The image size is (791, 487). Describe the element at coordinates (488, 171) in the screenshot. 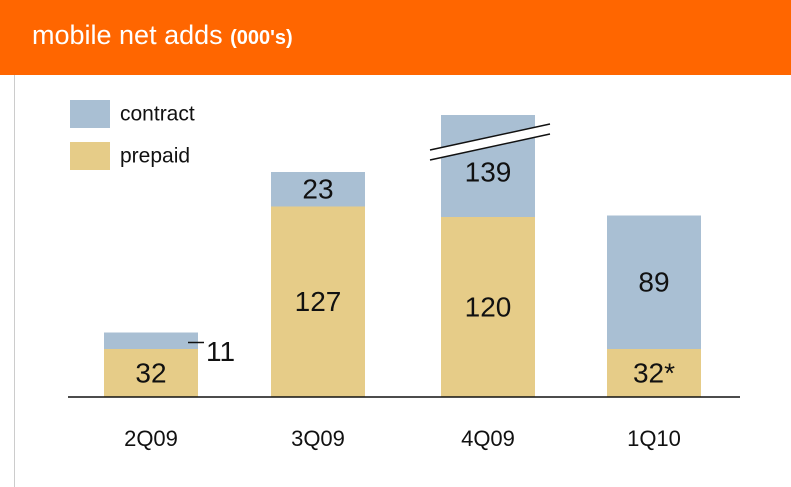

I see `value-label: 139` at that location.